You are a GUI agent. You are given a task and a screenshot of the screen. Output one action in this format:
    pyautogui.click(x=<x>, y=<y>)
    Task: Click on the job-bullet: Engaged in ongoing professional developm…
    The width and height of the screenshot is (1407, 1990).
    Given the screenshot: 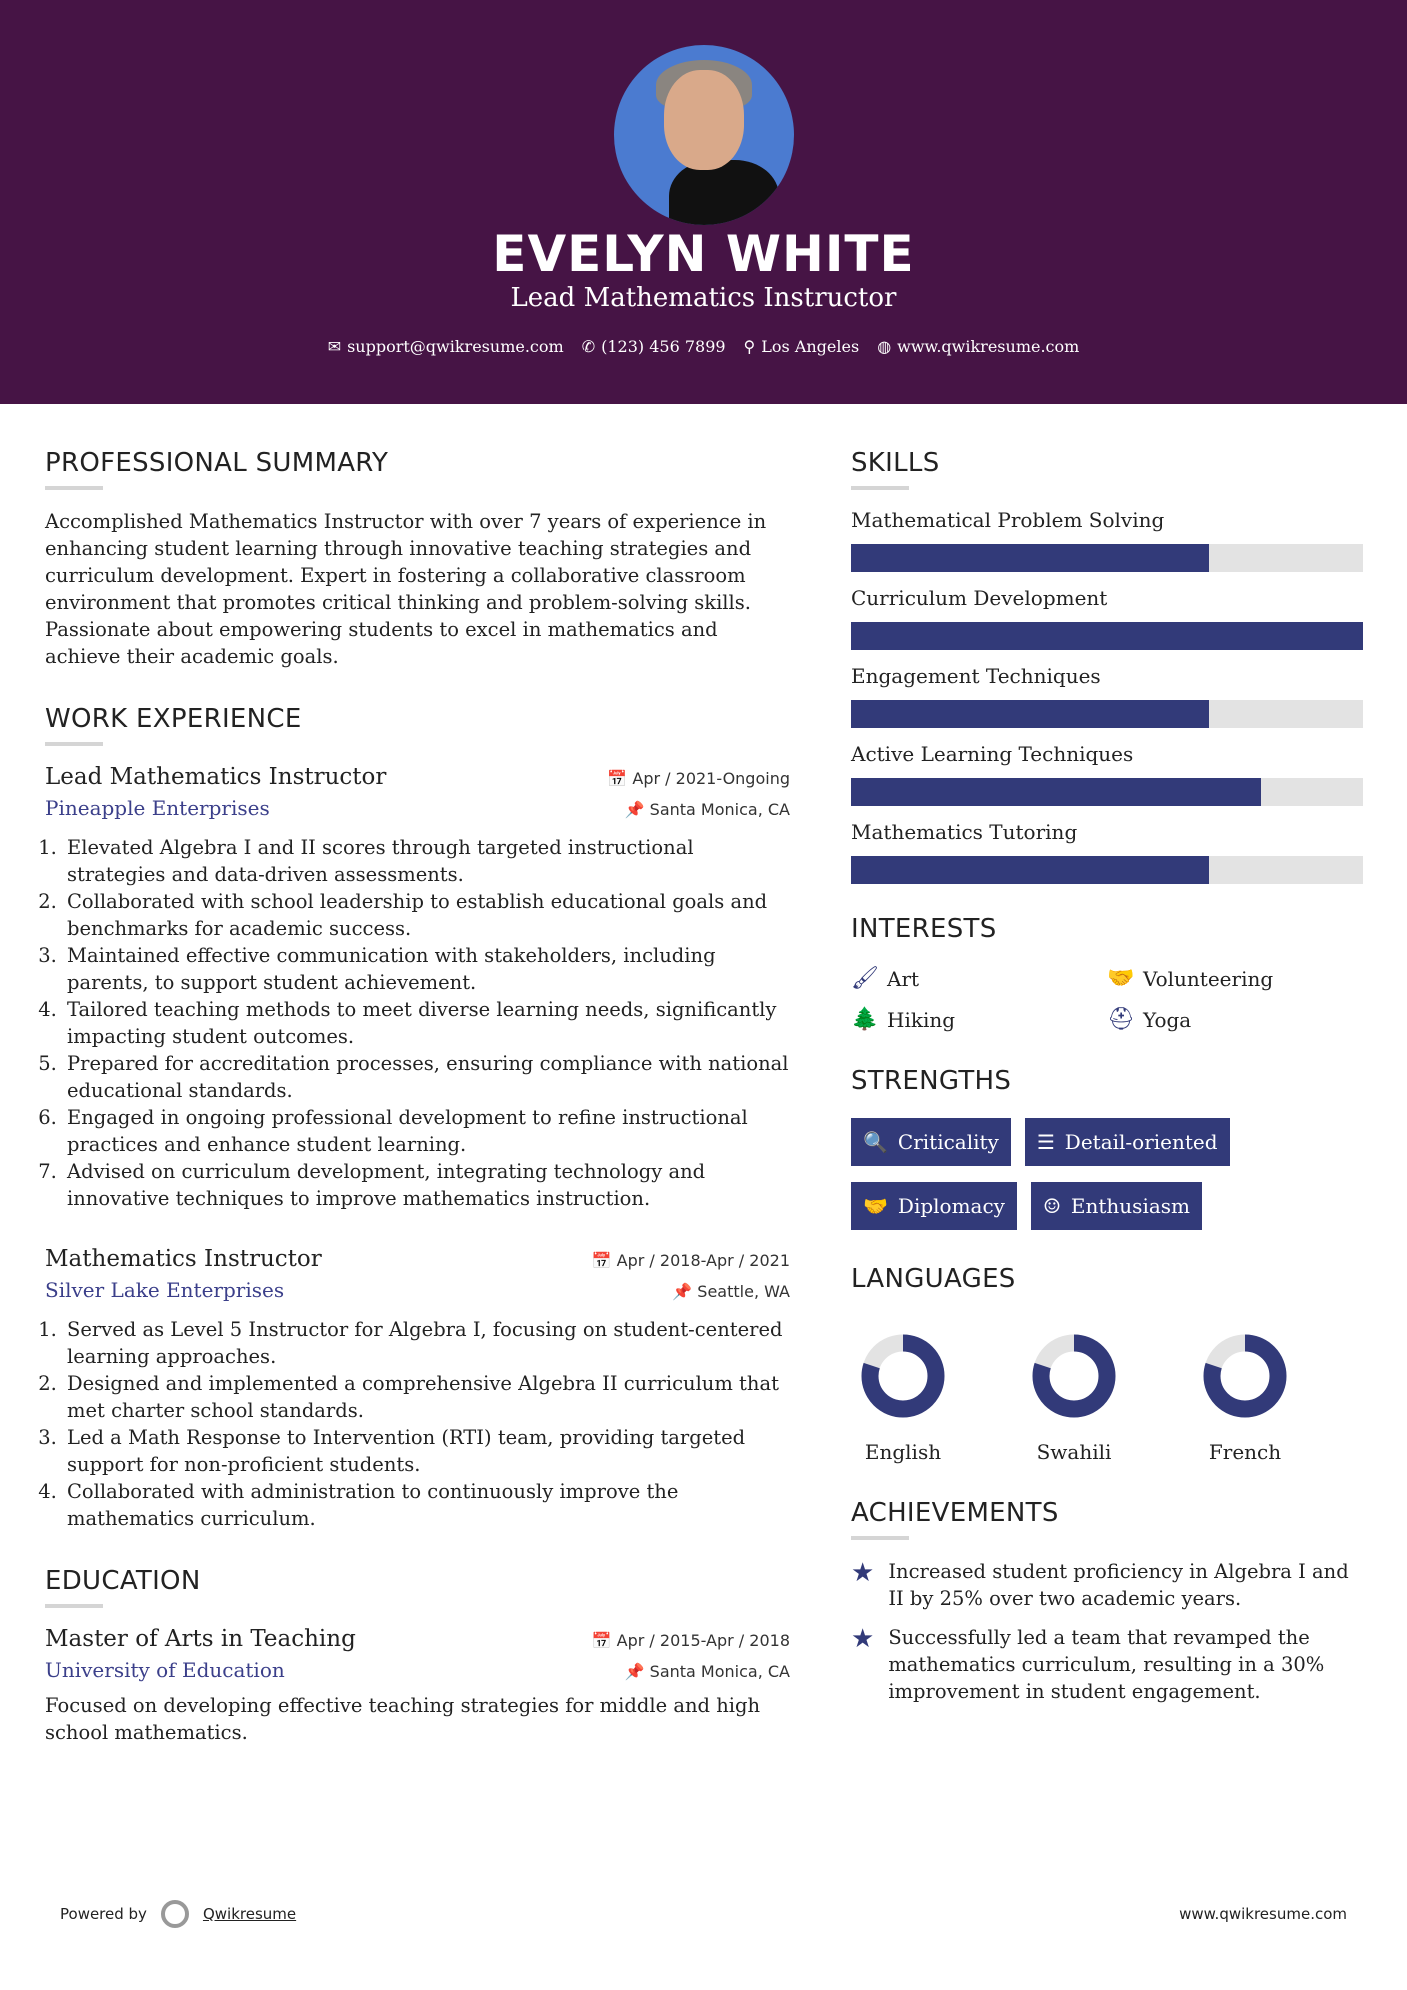 What is the action you would take?
    pyautogui.click(x=426, y=1131)
    